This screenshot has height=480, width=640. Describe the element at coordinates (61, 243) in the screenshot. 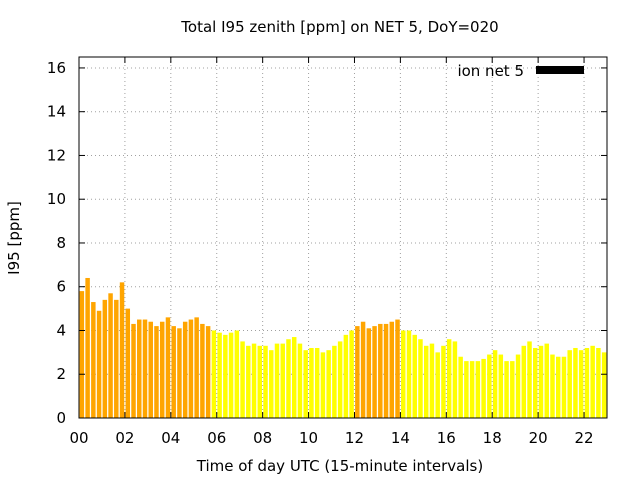

I see `y-tick-label: 8` at that location.